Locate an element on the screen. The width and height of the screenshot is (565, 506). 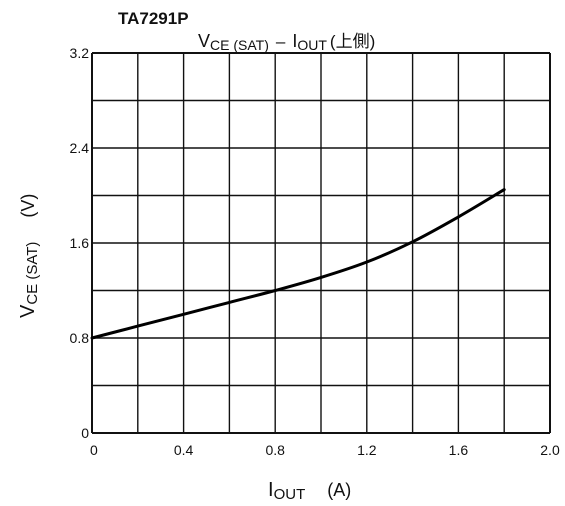
x-axis-label-main: I is located at coordinates (271, 490).